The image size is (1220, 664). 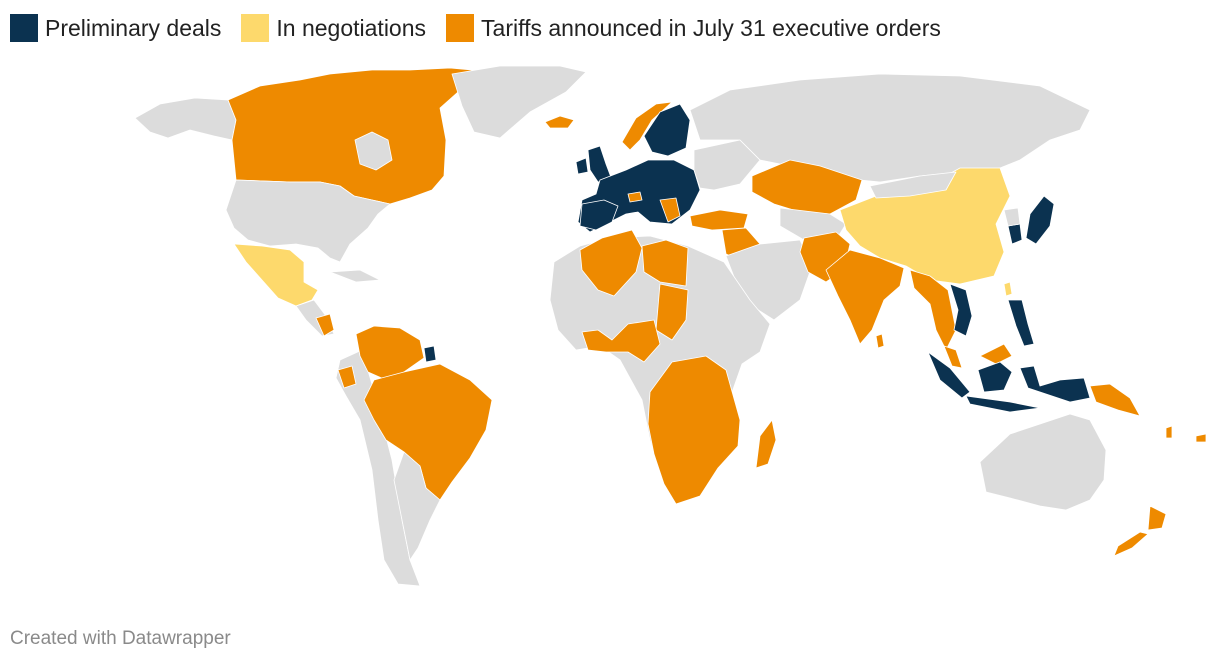 I want to click on region-balkans, so click(x=670, y=210).